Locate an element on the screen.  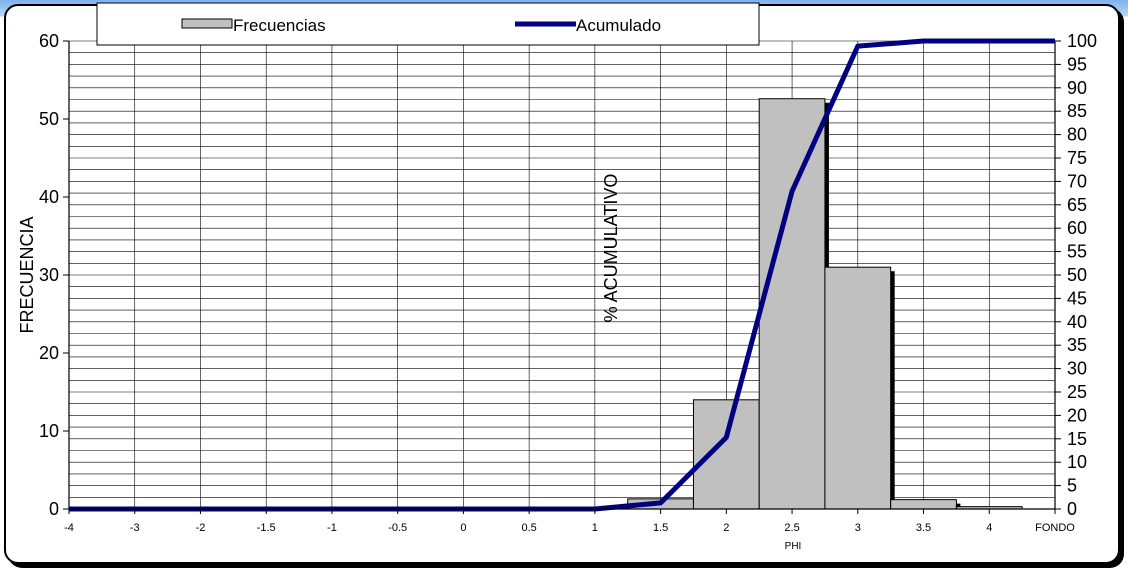
x-tick-label: 2.5 is located at coordinates (791, 528).